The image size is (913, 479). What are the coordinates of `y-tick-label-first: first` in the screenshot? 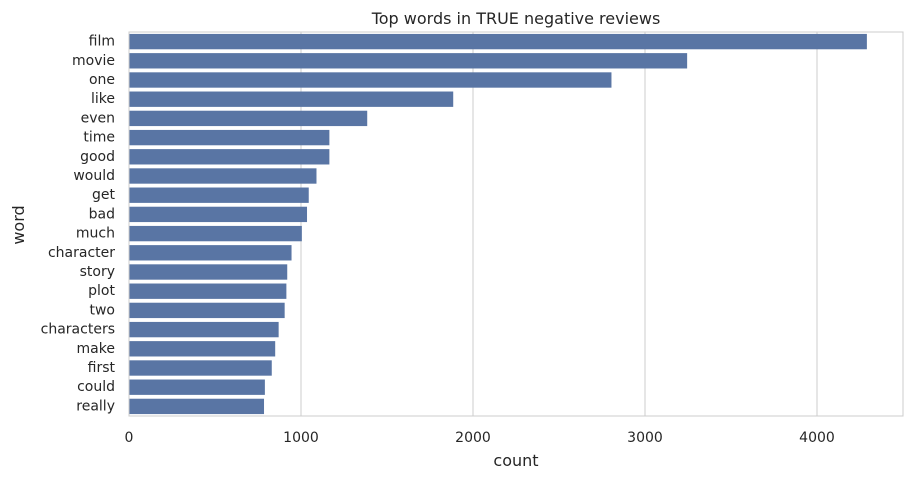 It's located at (102, 368).